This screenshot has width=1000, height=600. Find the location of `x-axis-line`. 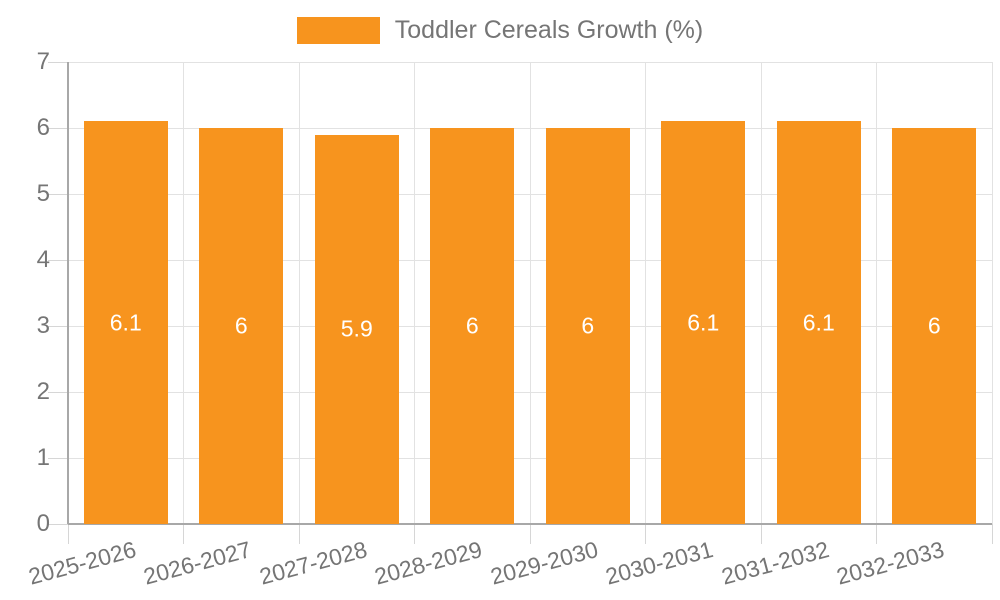

x-axis-line is located at coordinates (530, 524).